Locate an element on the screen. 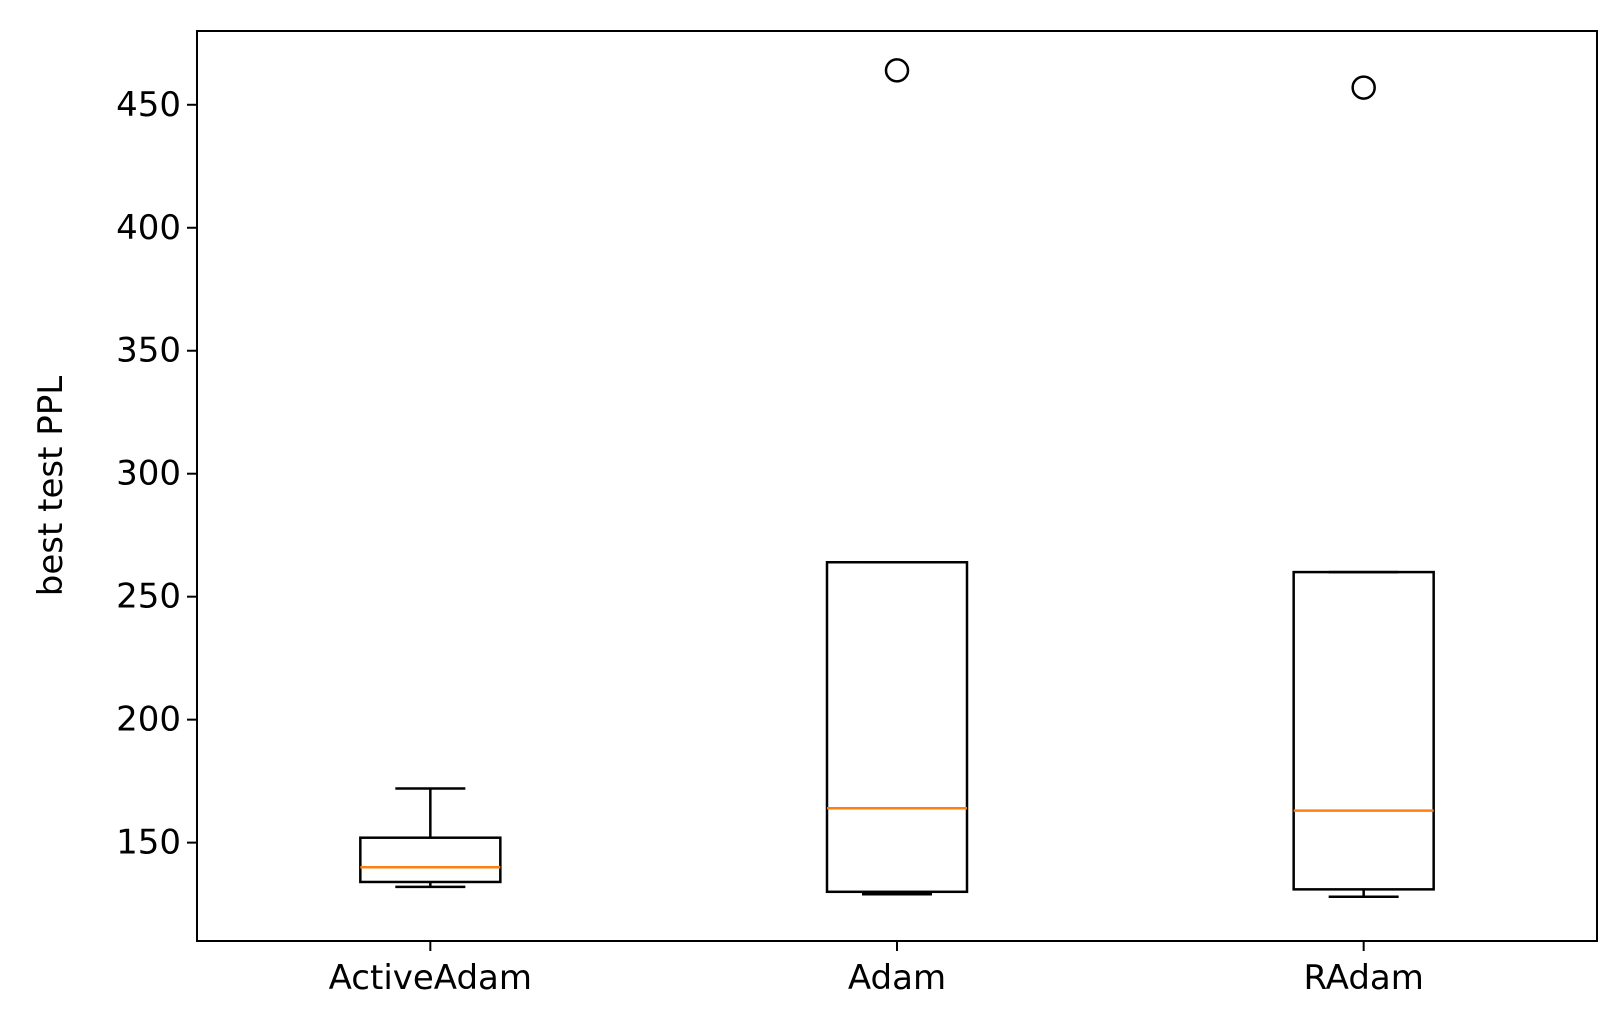 The height and width of the screenshot is (1035, 1620). box-ActiveAdam is located at coordinates (430, 838).